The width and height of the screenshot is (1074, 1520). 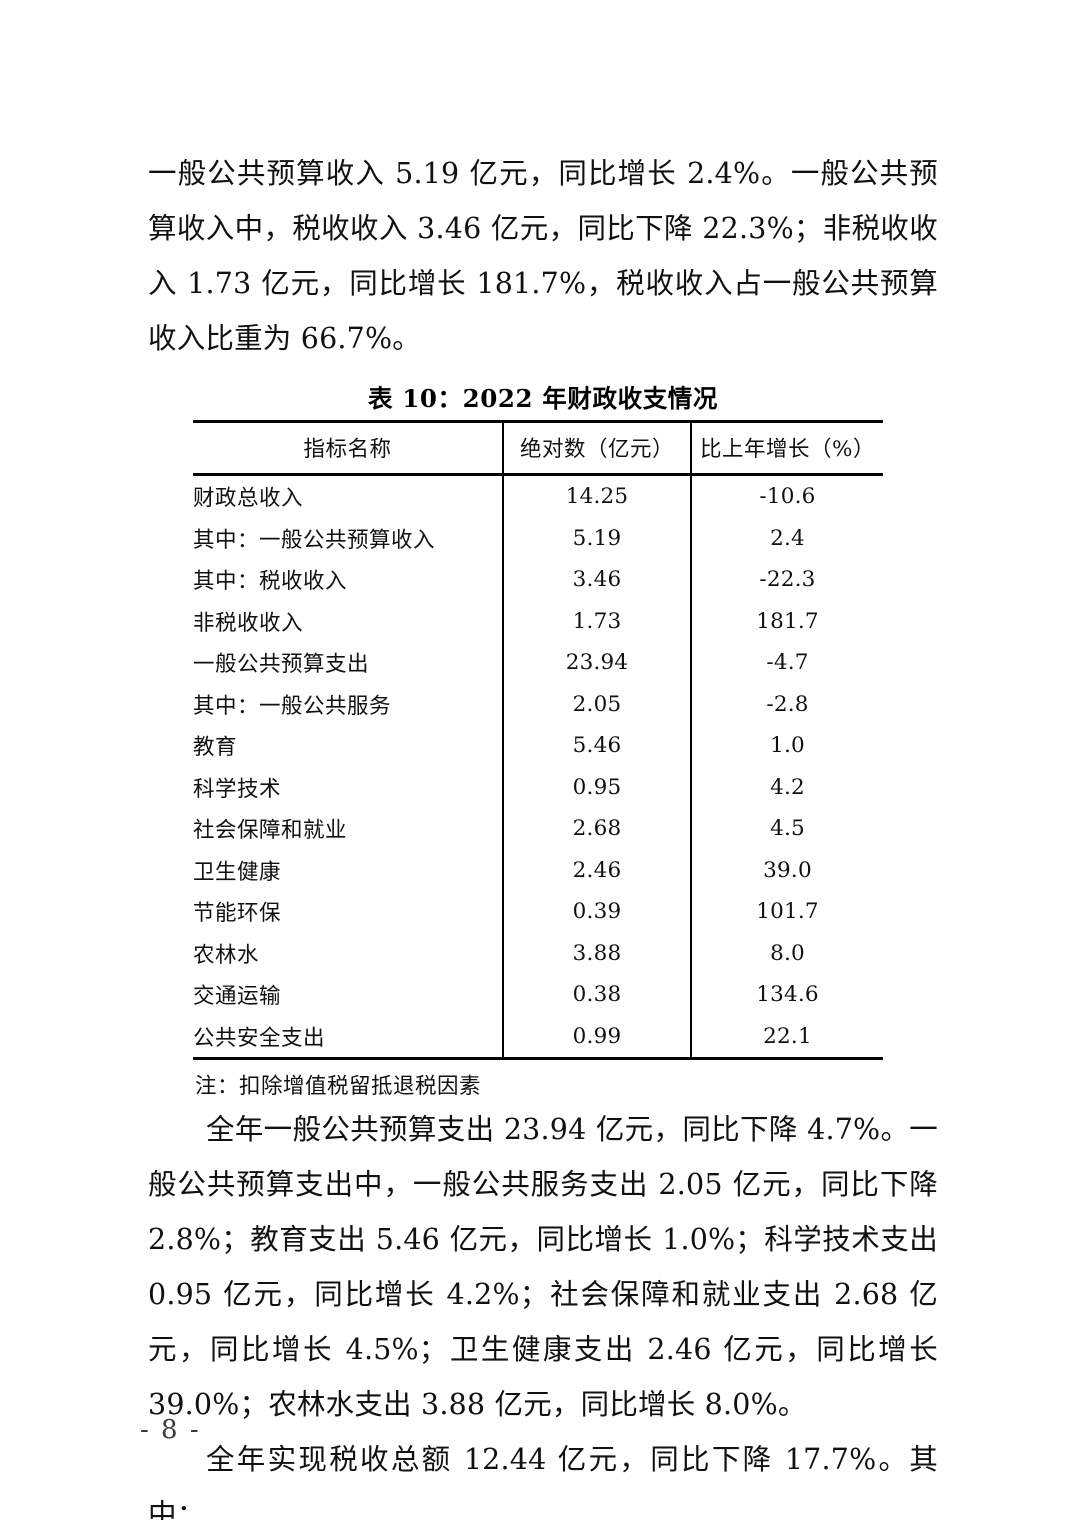 What do you see at coordinates (786, 704) in the screenshot?
I see `cell-growth-rate: -2.8` at bounding box center [786, 704].